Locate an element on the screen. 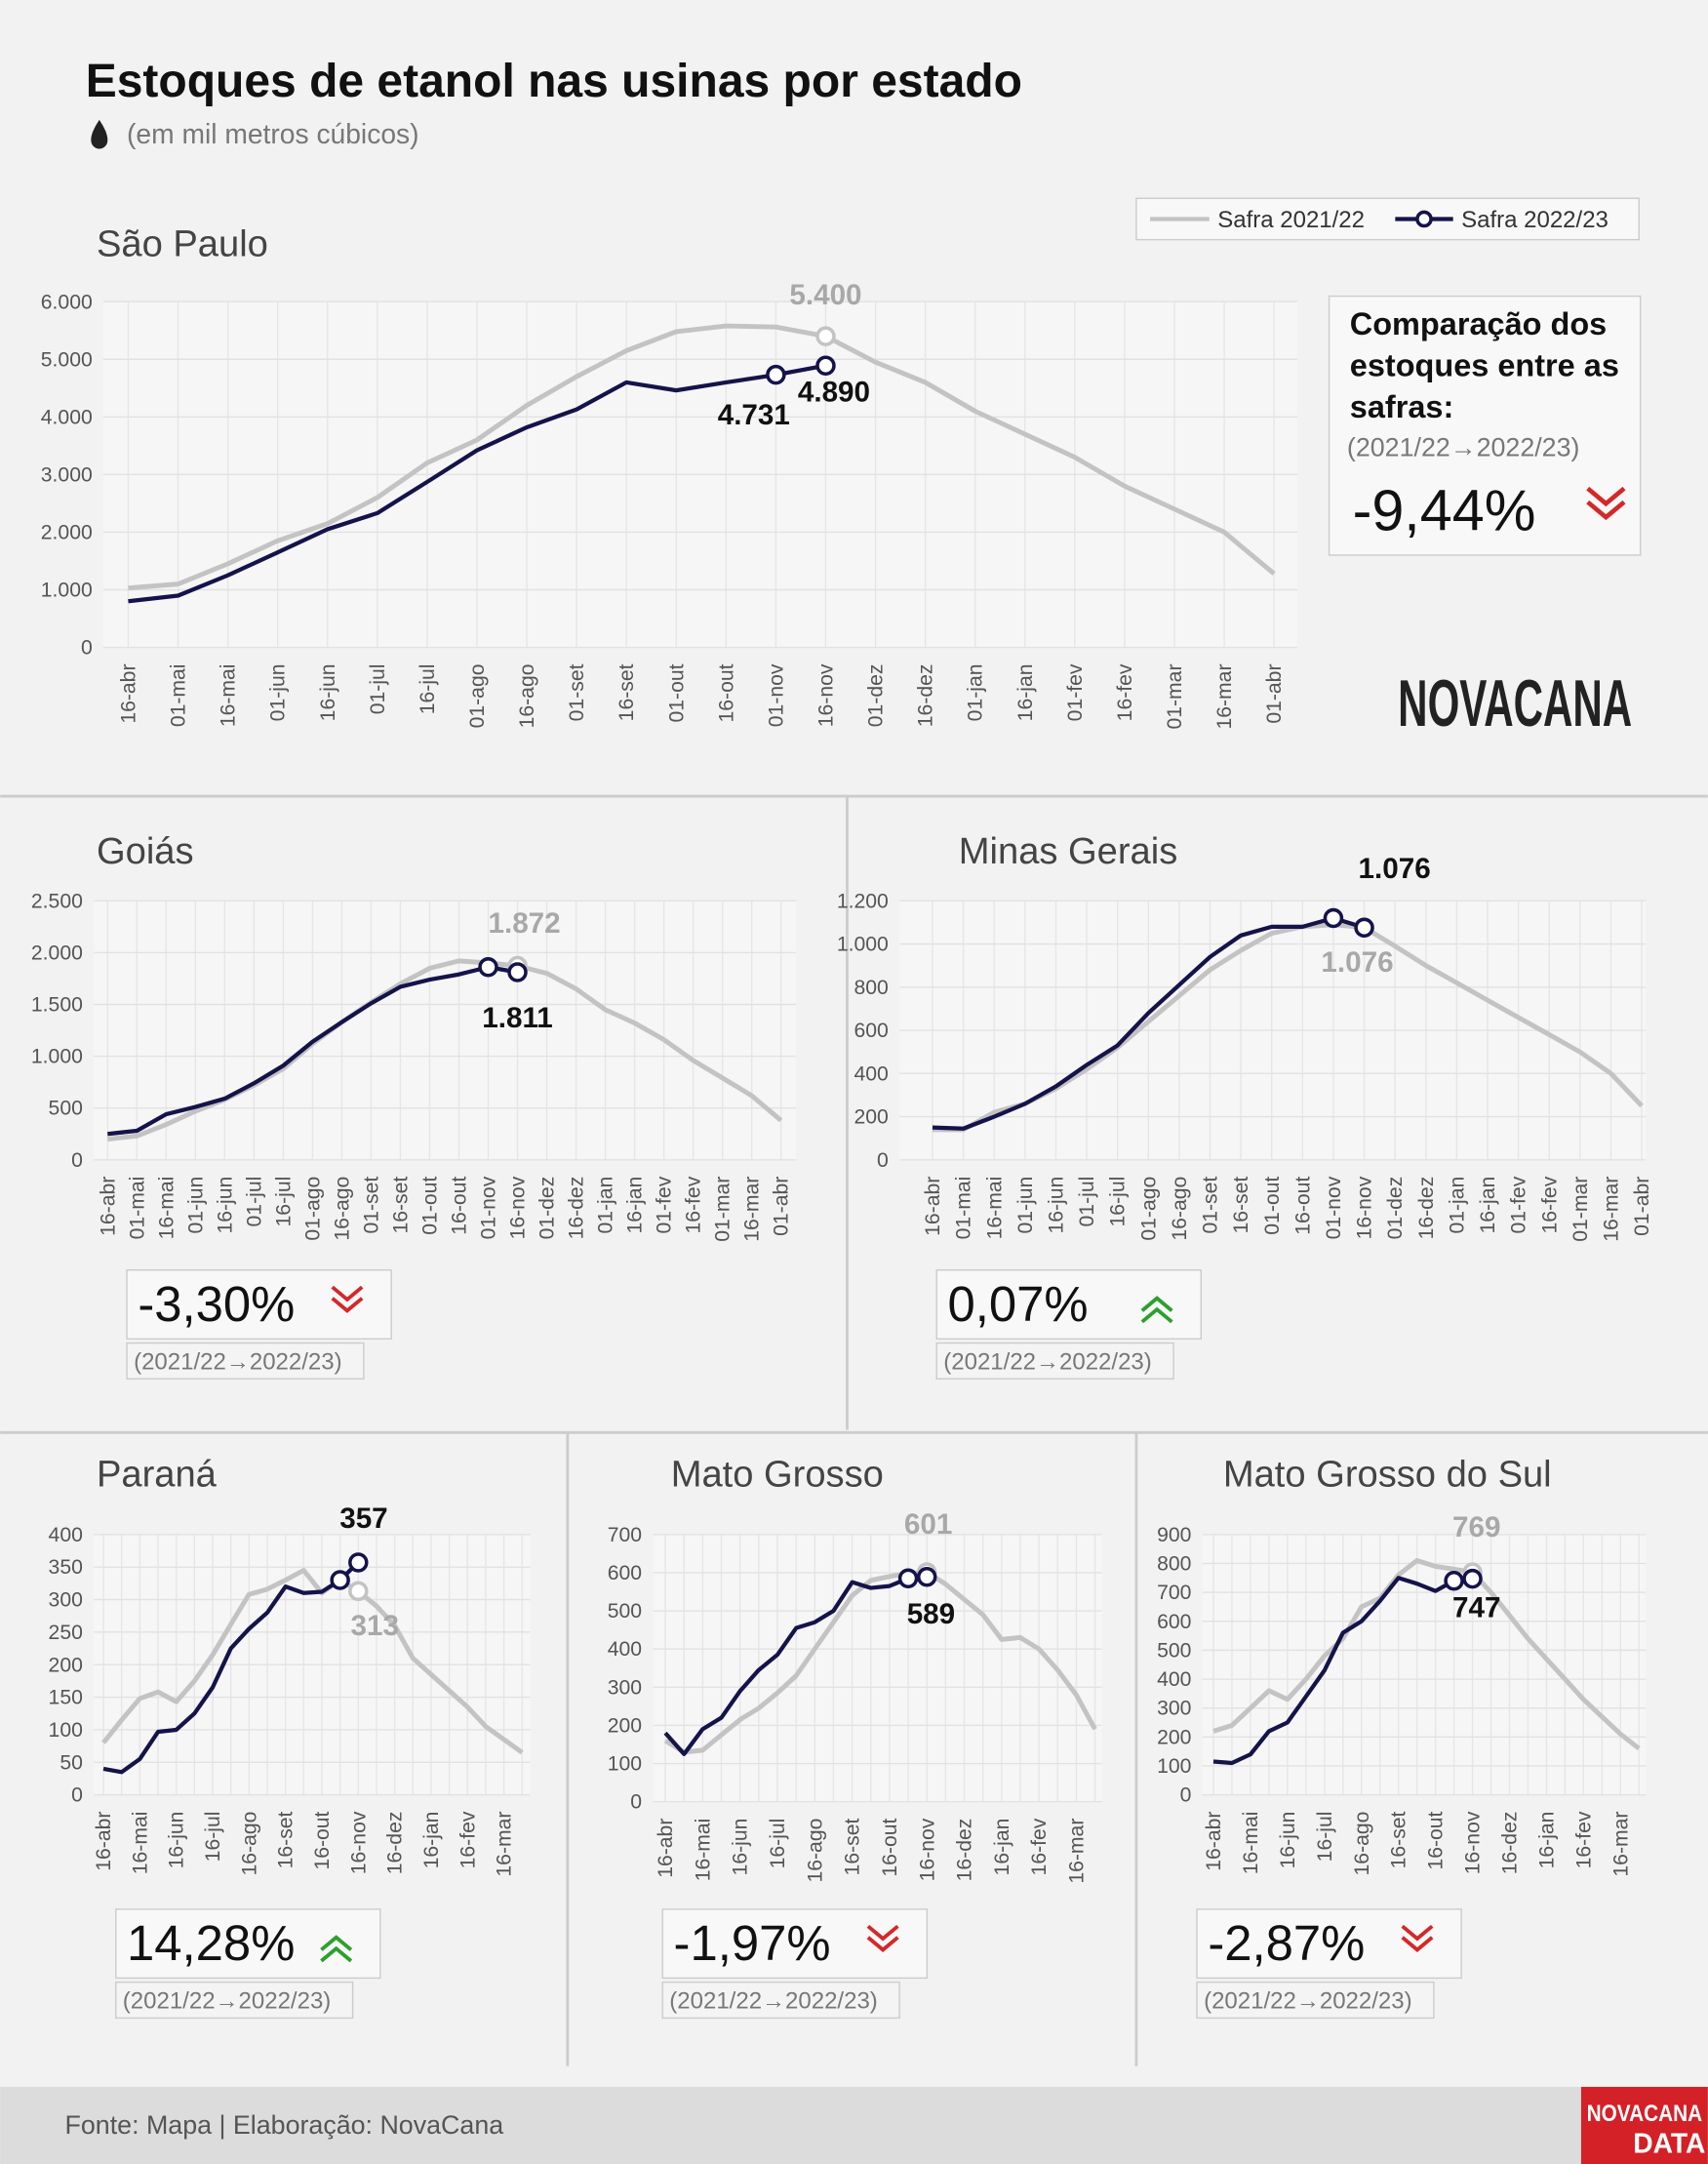 Image resolution: width=1708 pixels, height=2164 pixels. x-tick-label: 01-set is located at coordinates (1211, 1205).